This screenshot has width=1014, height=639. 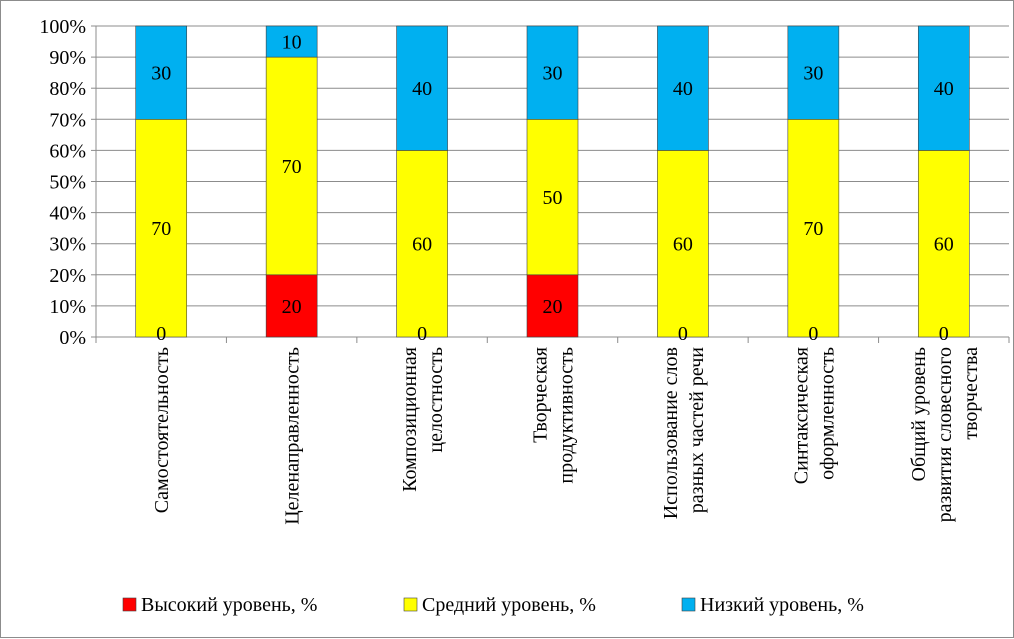 What do you see at coordinates (229, 605) in the screenshot?
I see `legend-label: Высокий уровень, %` at bounding box center [229, 605].